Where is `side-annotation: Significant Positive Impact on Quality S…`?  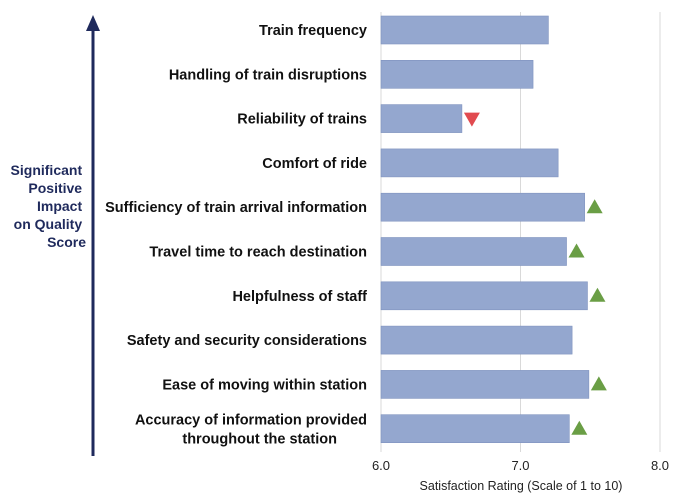 side-annotation: Significant Positive Impact on Quality S… is located at coordinates (49, 206).